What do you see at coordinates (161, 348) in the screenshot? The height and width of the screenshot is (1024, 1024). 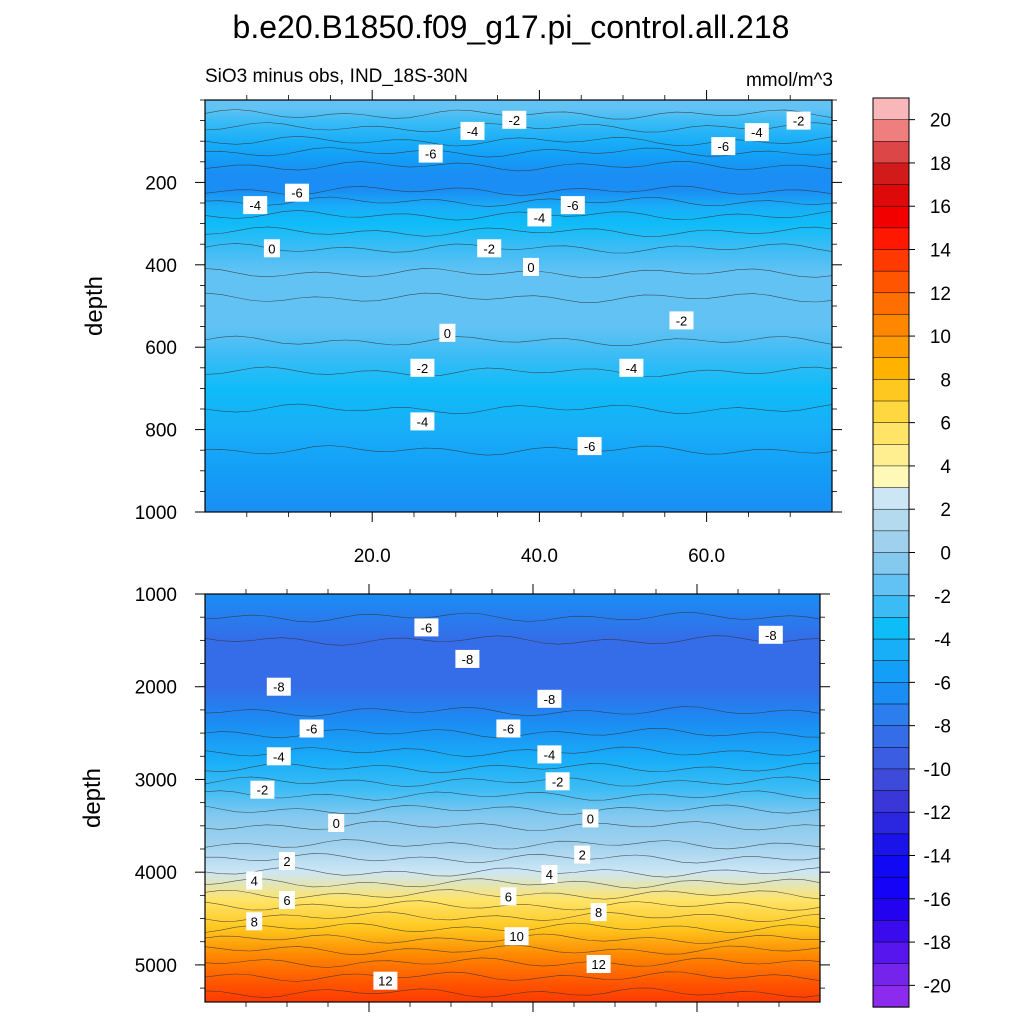 I see `y-tick-label: 600` at bounding box center [161, 348].